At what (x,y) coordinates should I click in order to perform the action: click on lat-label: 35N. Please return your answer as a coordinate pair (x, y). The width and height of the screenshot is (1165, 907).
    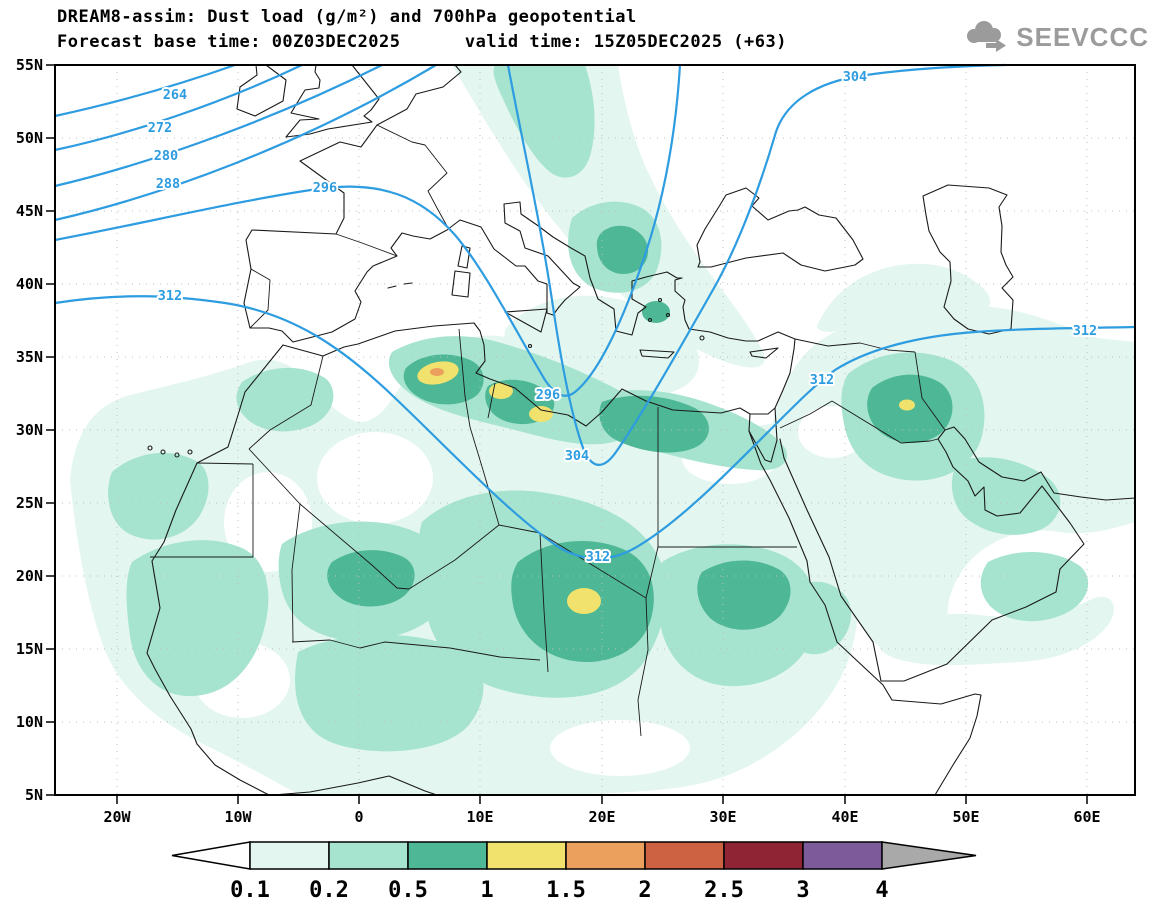
    Looking at the image, I should click on (29, 357).